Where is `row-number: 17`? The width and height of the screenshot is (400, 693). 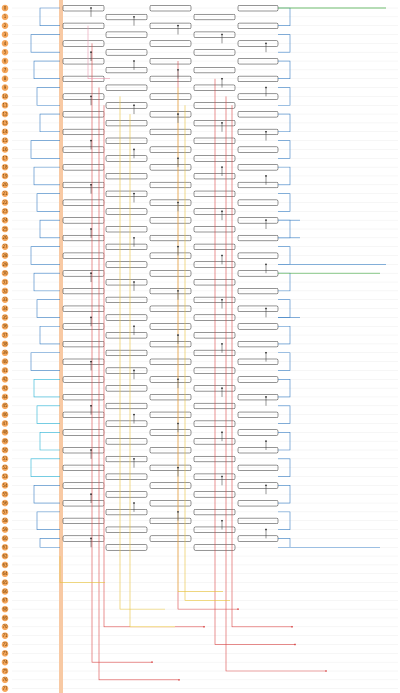 row-number: 17 is located at coordinates (5, 158).